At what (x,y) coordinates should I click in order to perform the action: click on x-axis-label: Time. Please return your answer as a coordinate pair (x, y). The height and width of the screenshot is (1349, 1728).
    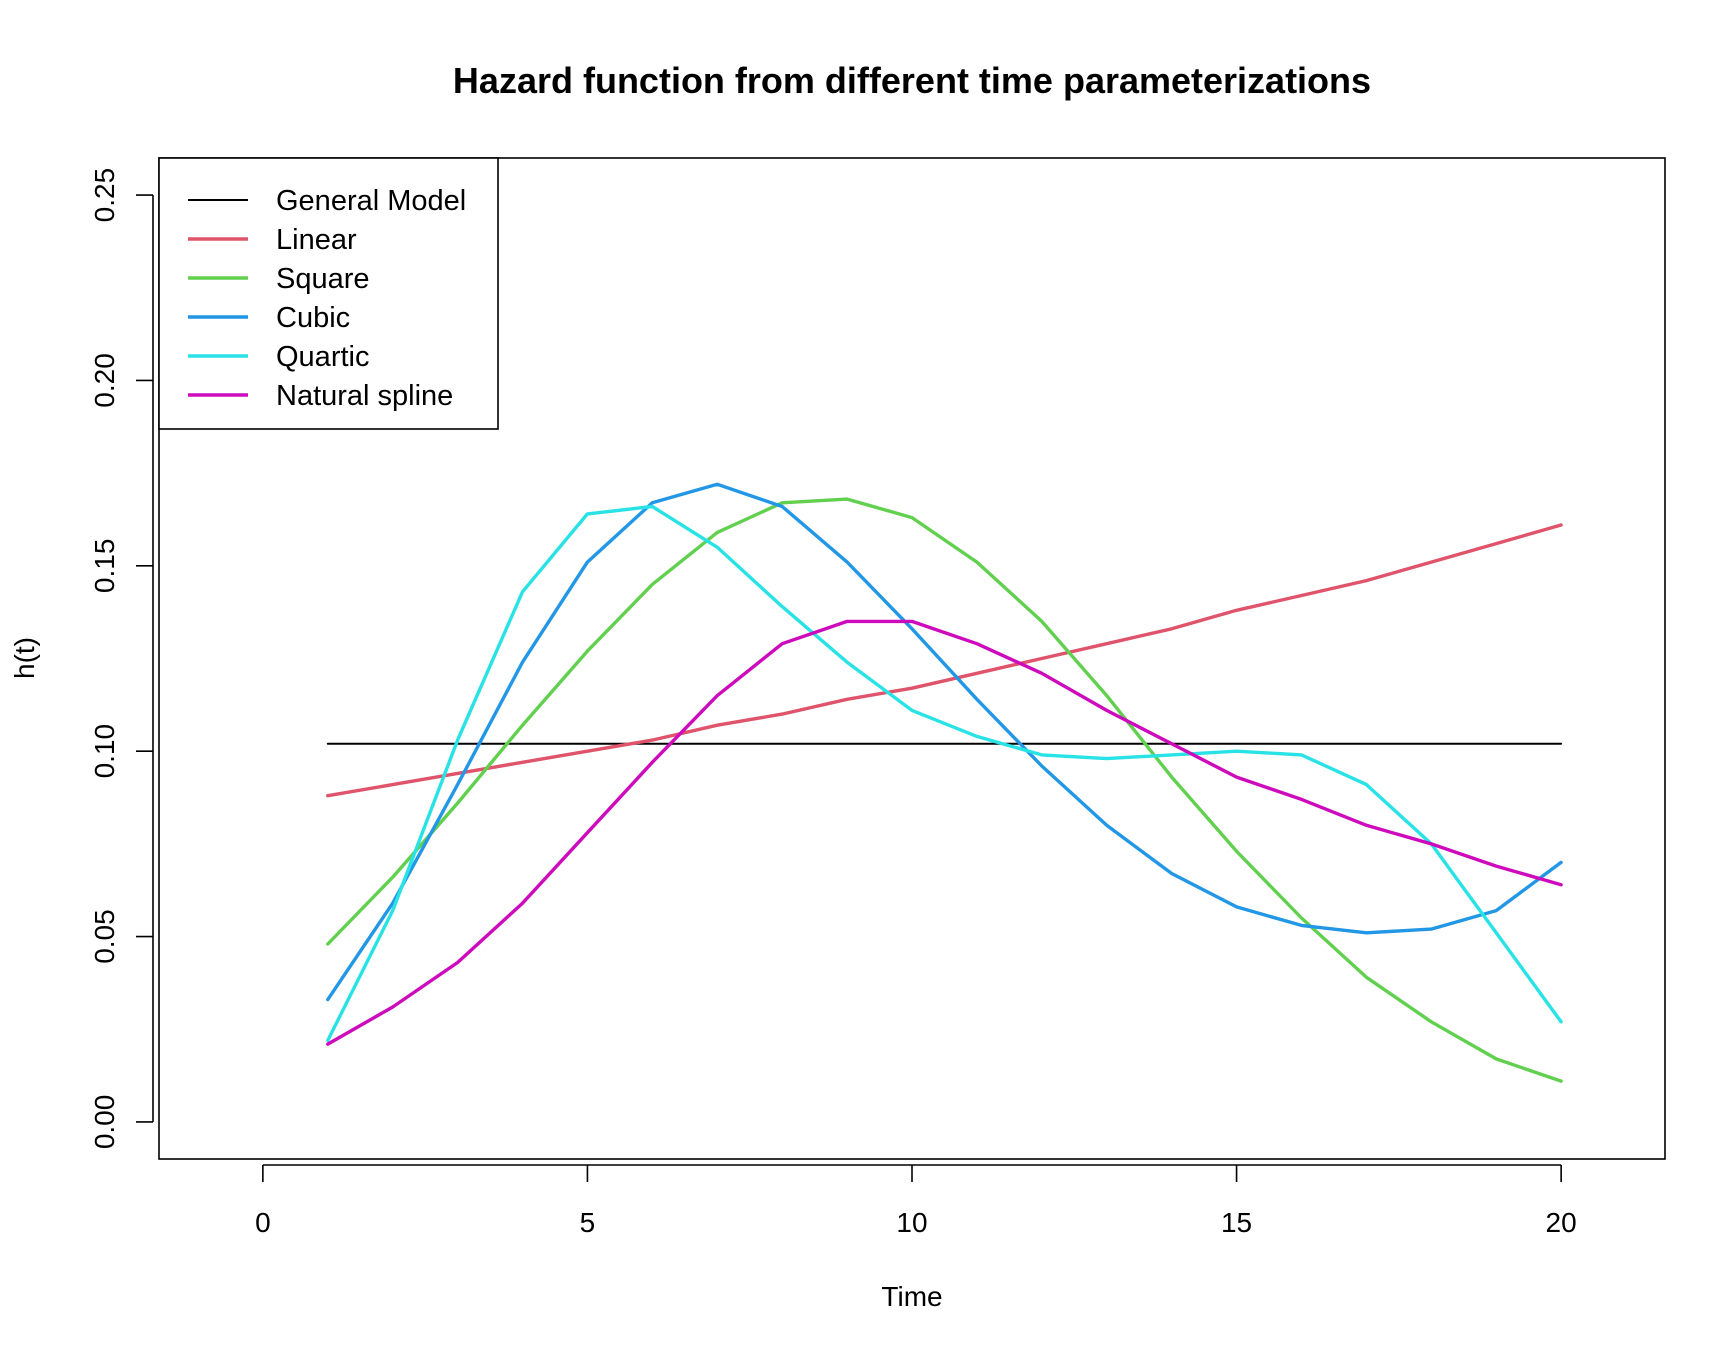
    Looking at the image, I should click on (911, 1296).